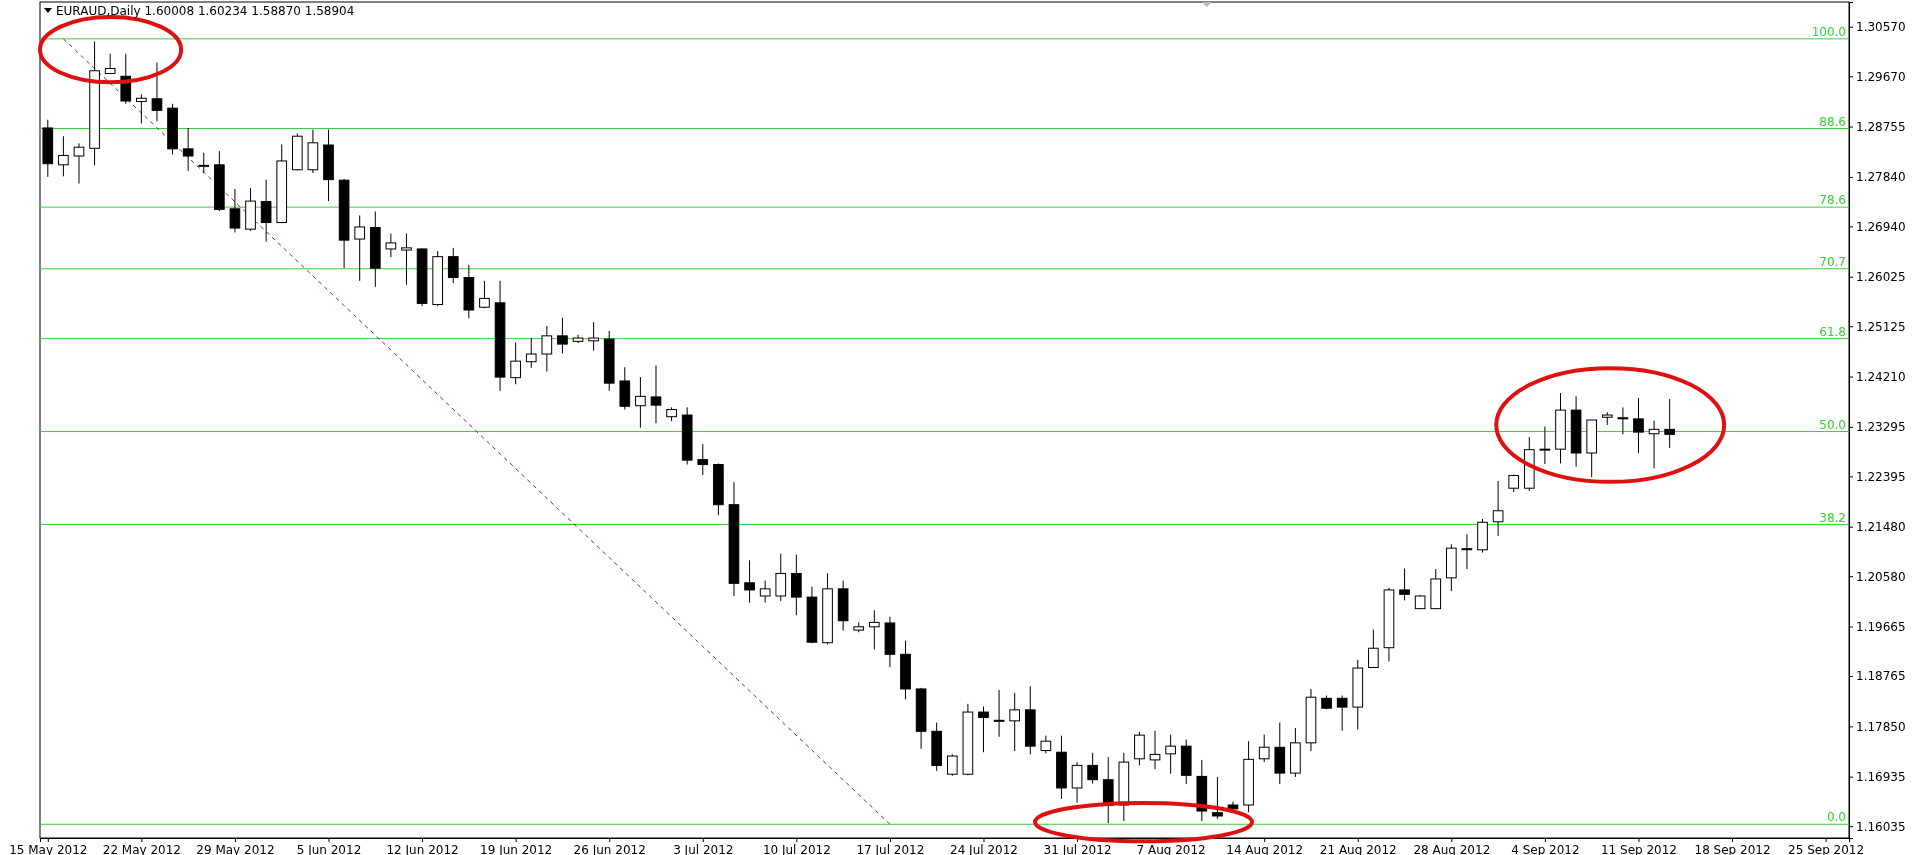 This screenshot has width=1913, height=855. Describe the element at coordinates (516, 848) in the screenshot. I see `x-tick-label: 19 Jun 2012` at that location.